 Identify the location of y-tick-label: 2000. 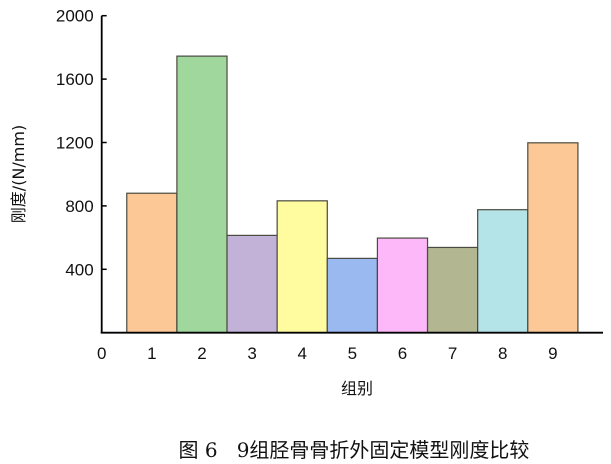
(75, 16).